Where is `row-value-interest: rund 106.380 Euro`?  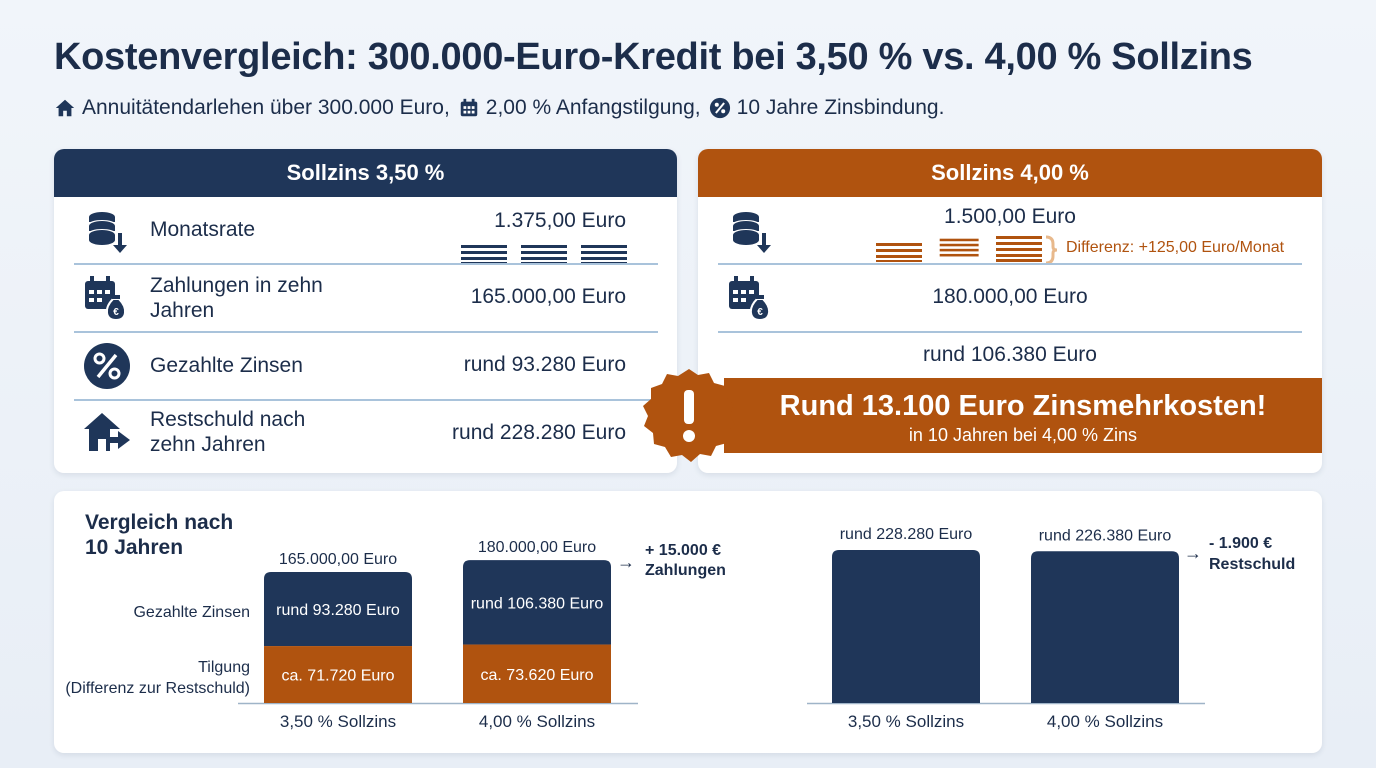
row-value-interest: rund 106.380 Euro is located at coordinates (1010, 354).